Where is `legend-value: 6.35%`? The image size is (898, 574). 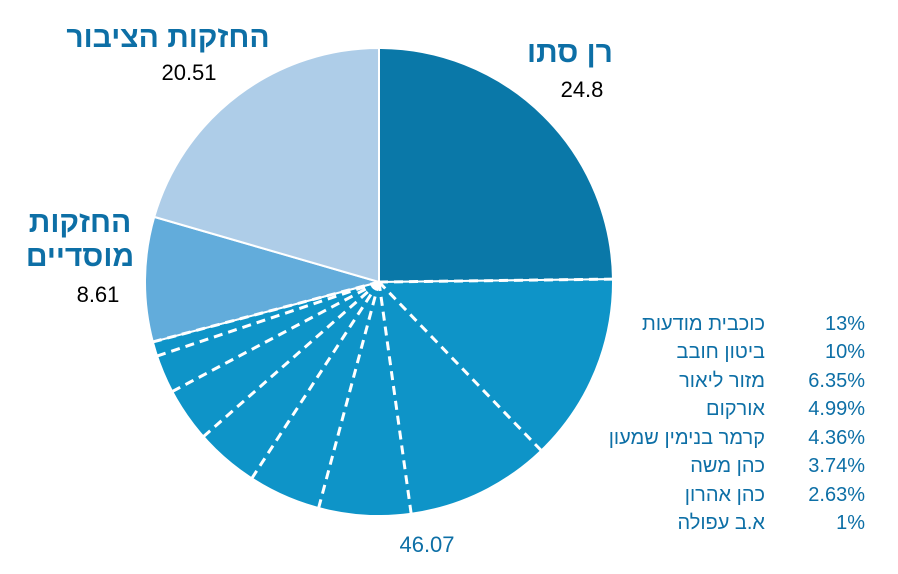
legend-value: 6.35% is located at coordinates (836, 380).